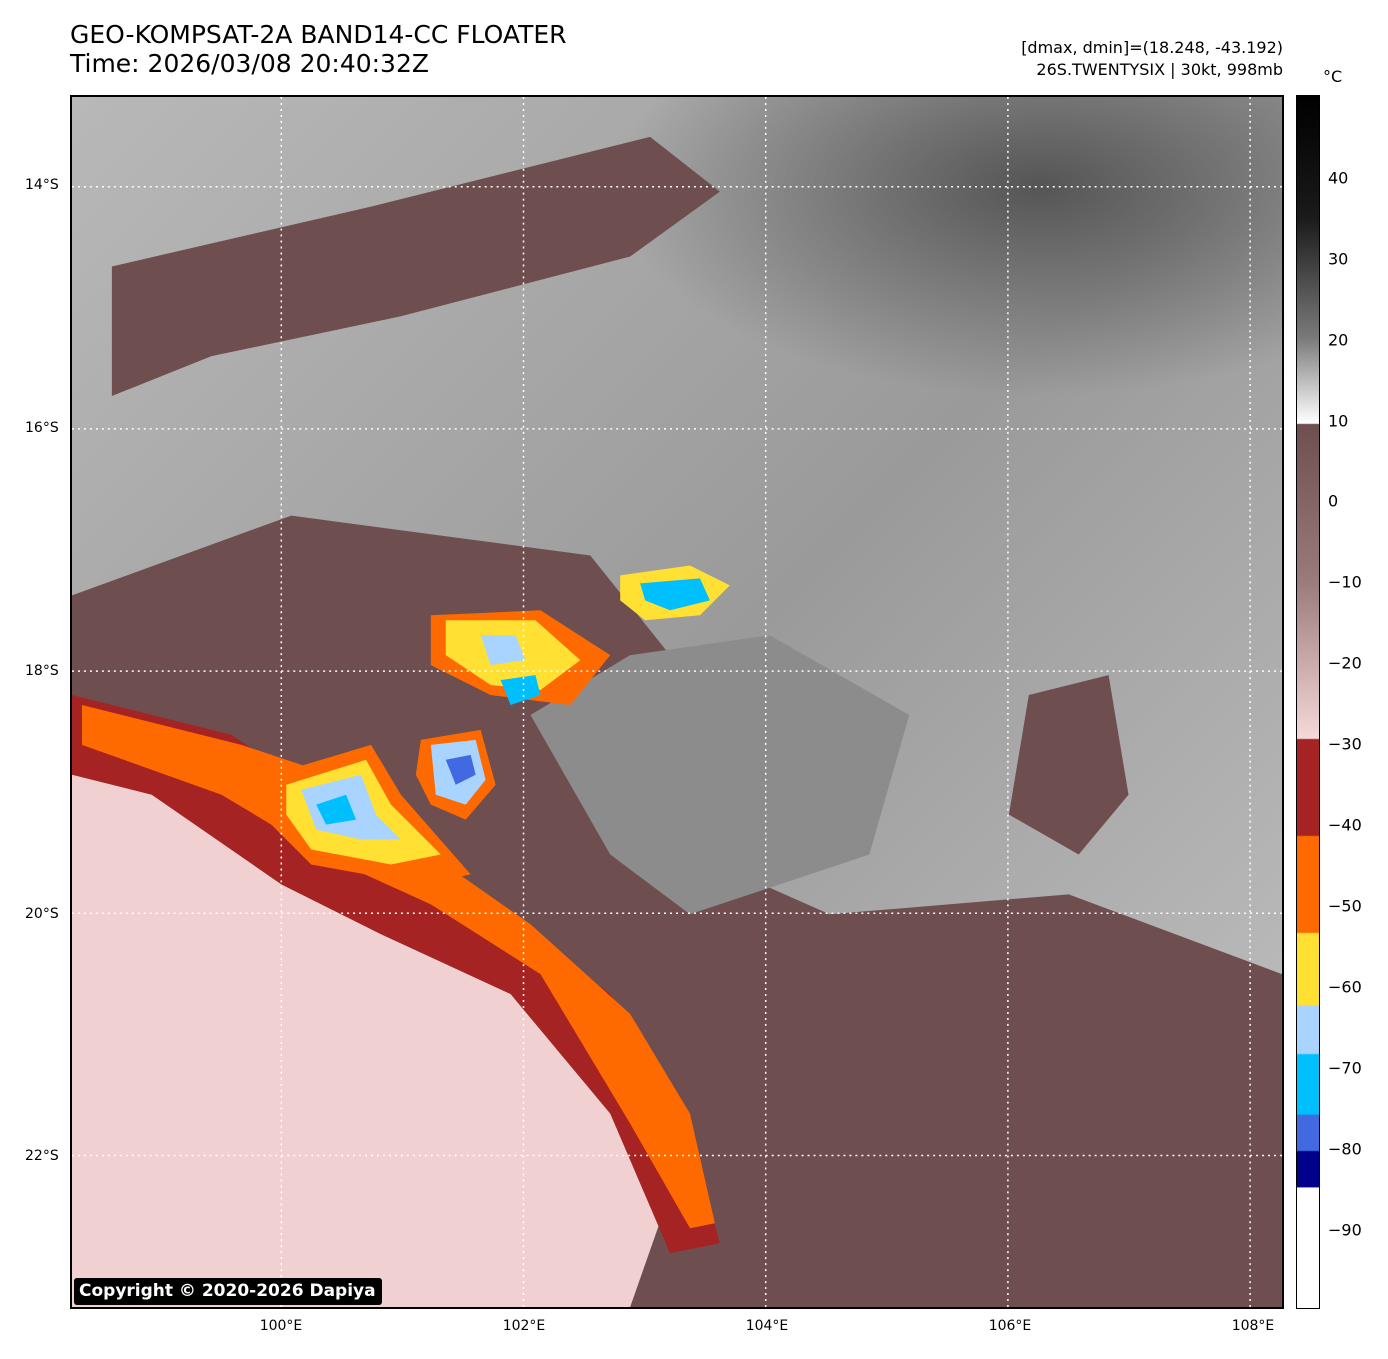 The image size is (1388, 1359). What do you see at coordinates (675, 594) in the screenshot?
I see `cell-east-cyan` at bounding box center [675, 594].